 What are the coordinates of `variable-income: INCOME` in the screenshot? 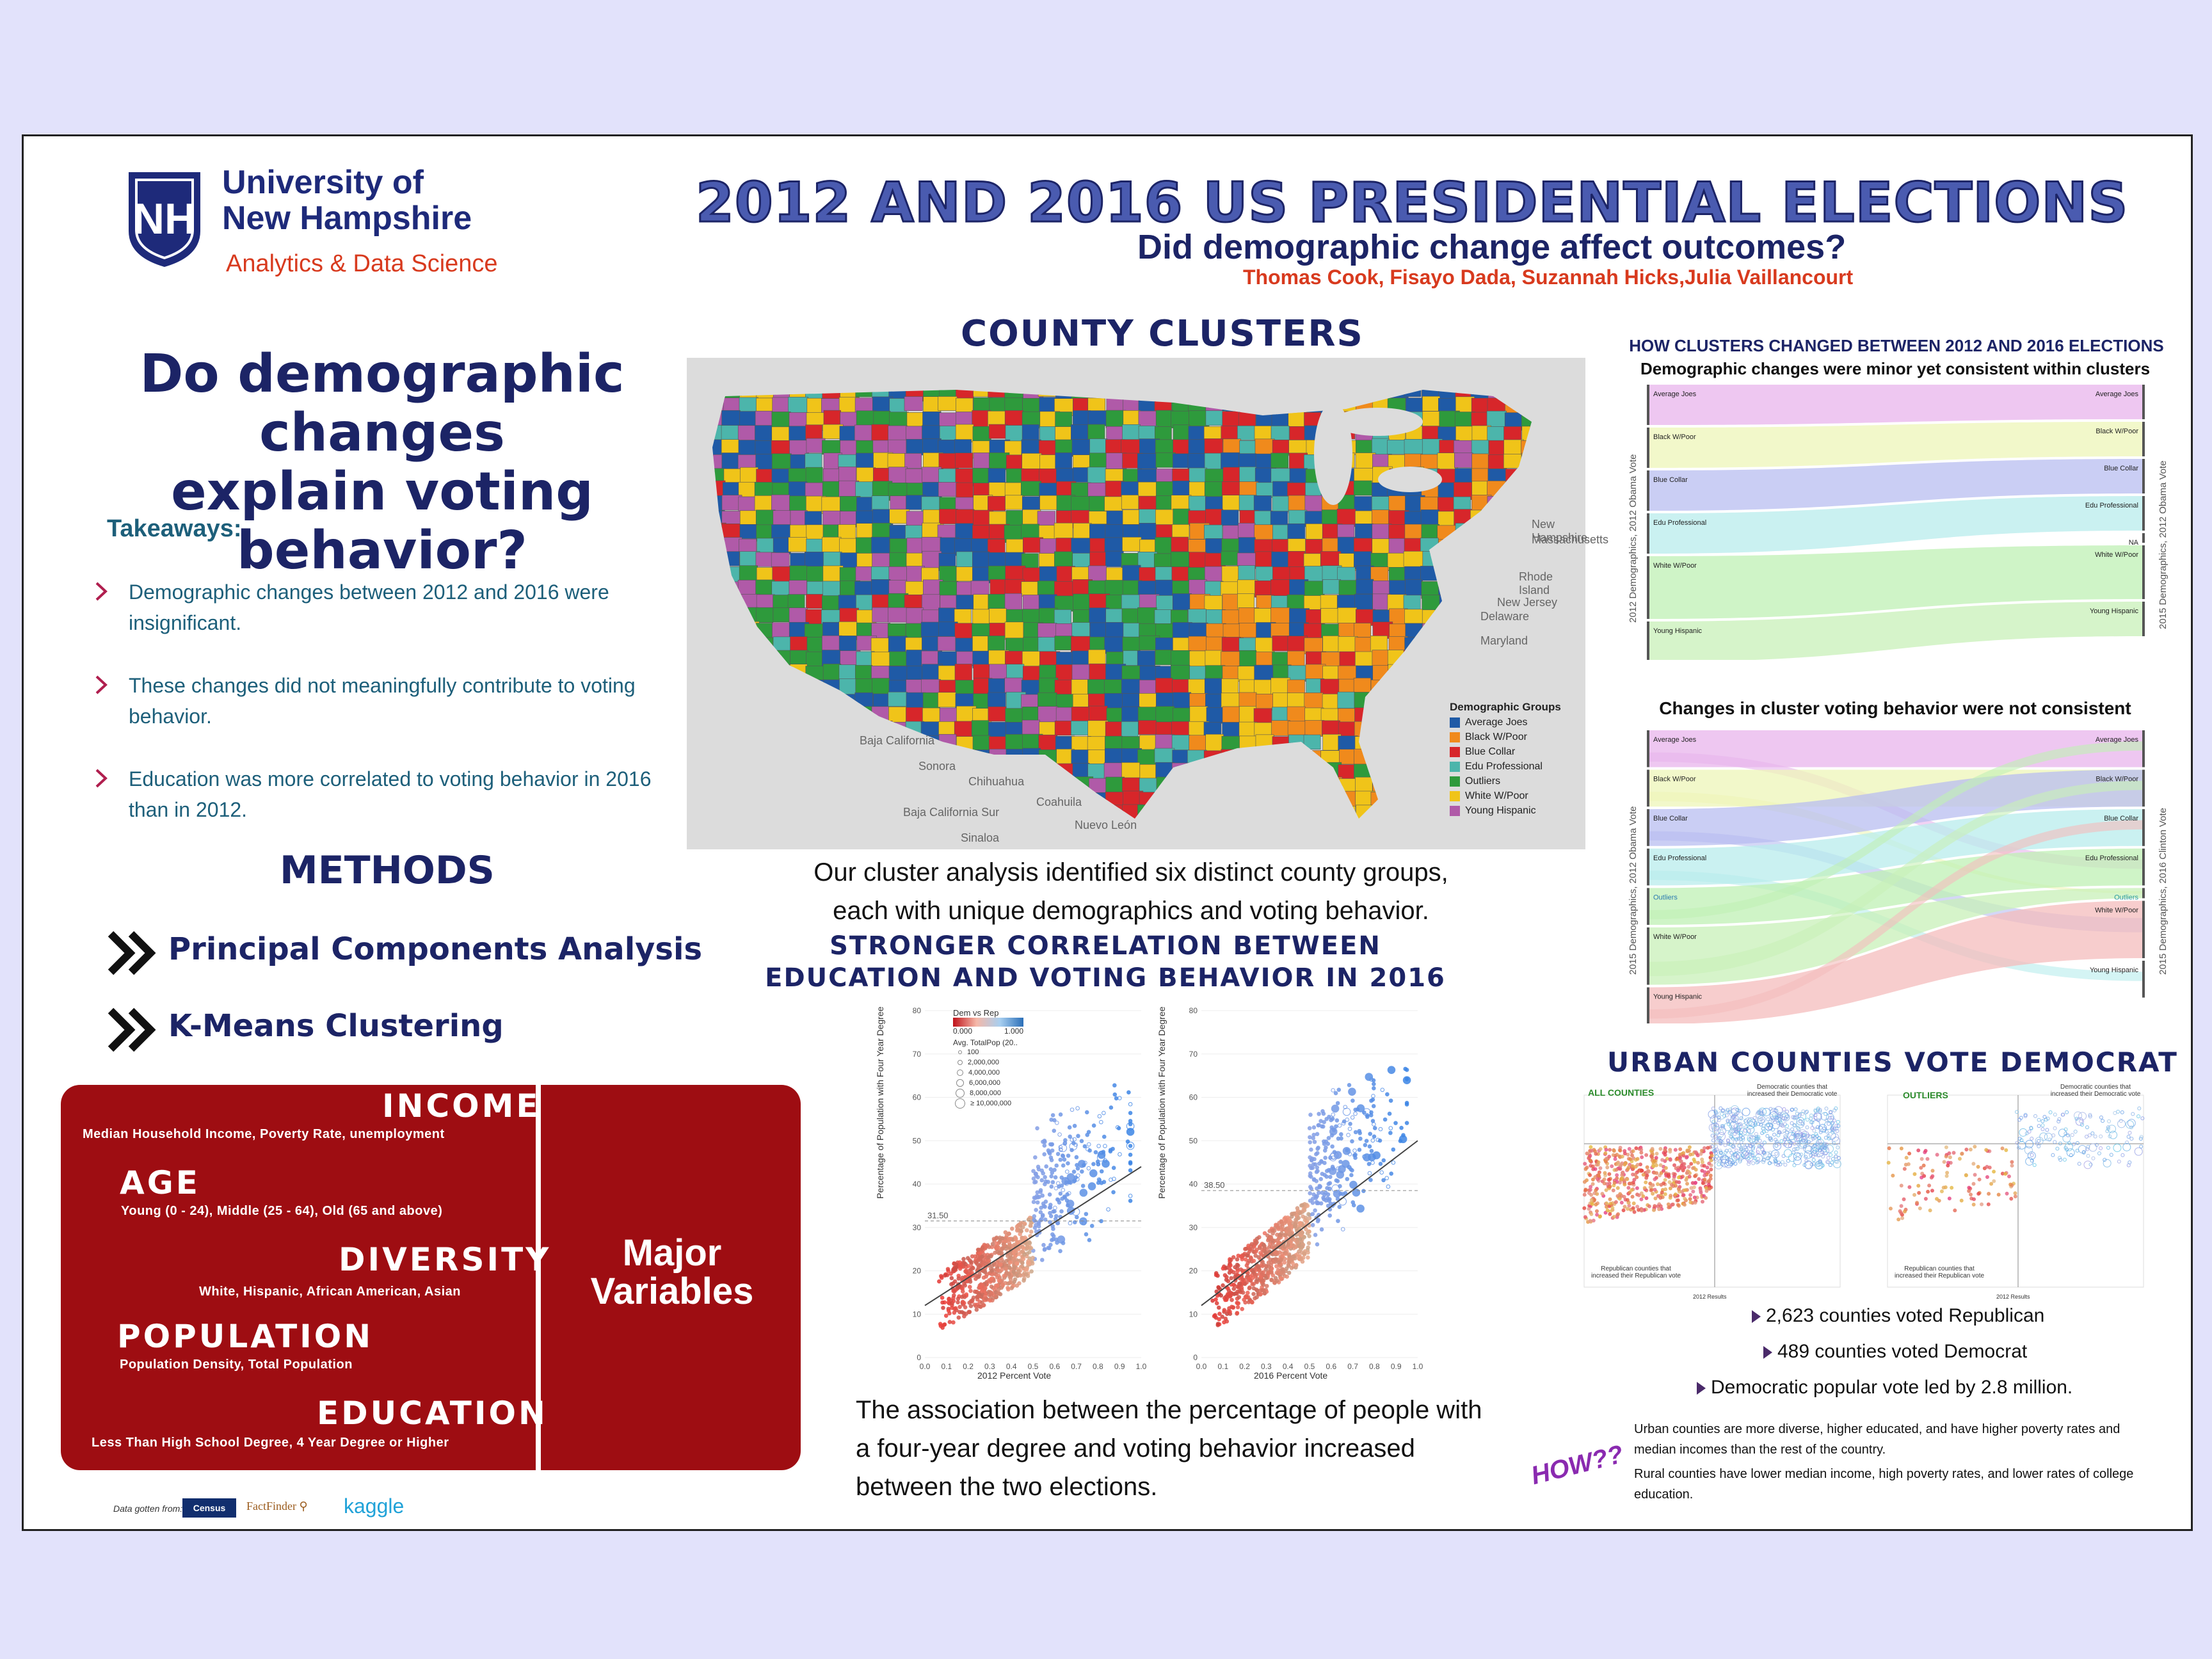 It's located at (461, 1106).